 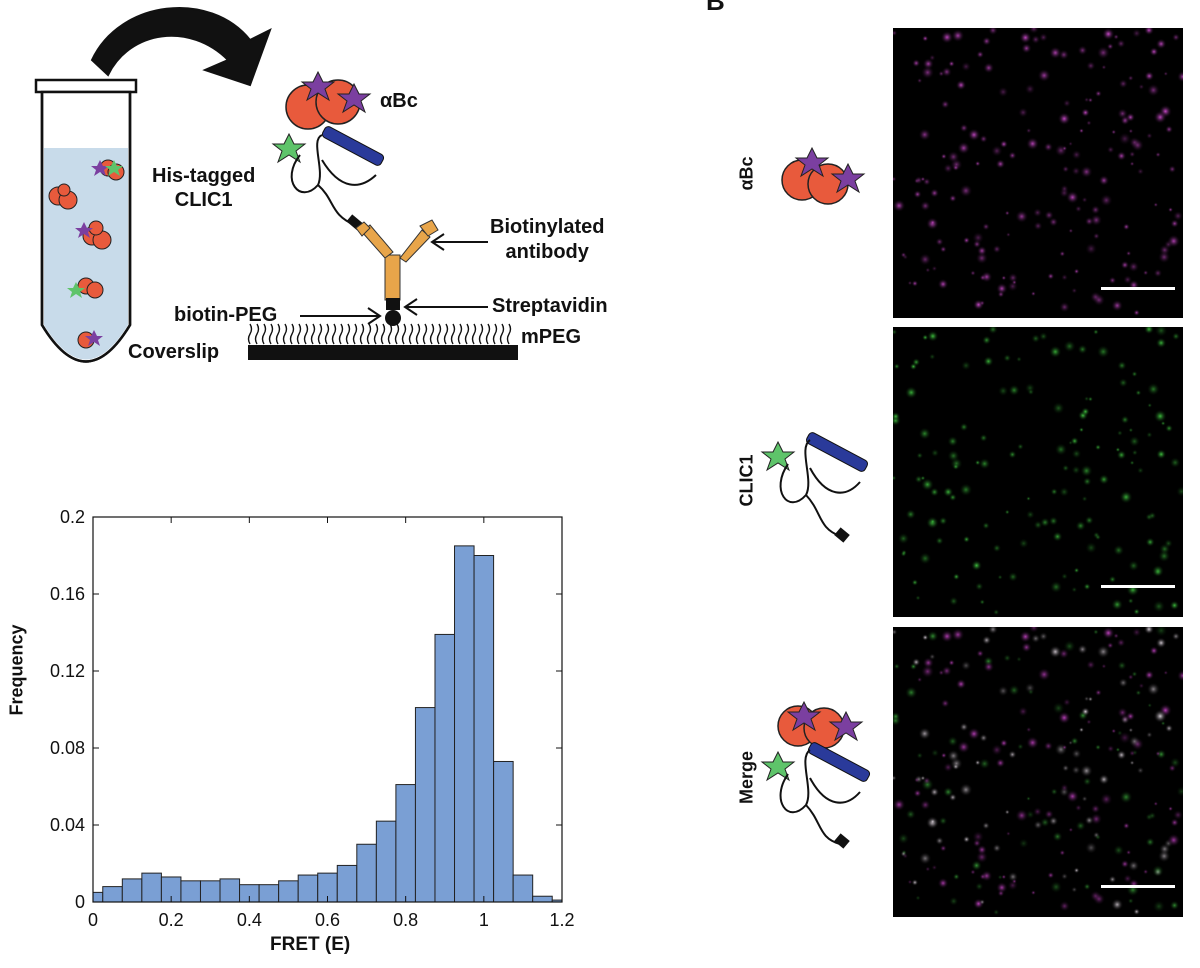 What do you see at coordinates (551, 337) in the screenshot?
I see `mpeg-label: mPEG` at bounding box center [551, 337].